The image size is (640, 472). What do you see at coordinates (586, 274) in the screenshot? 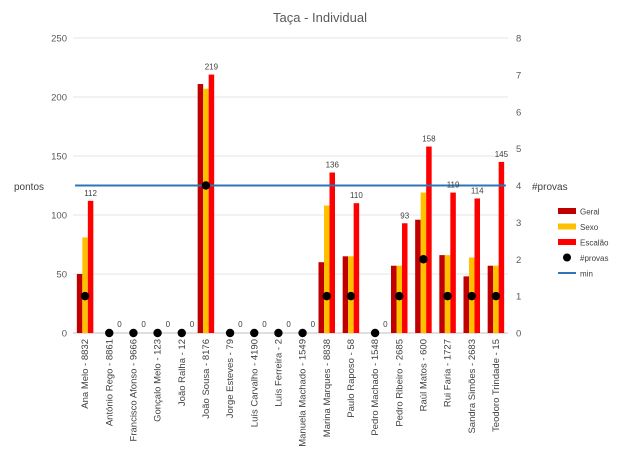
I see `legend-label: min` at bounding box center [586, 274].